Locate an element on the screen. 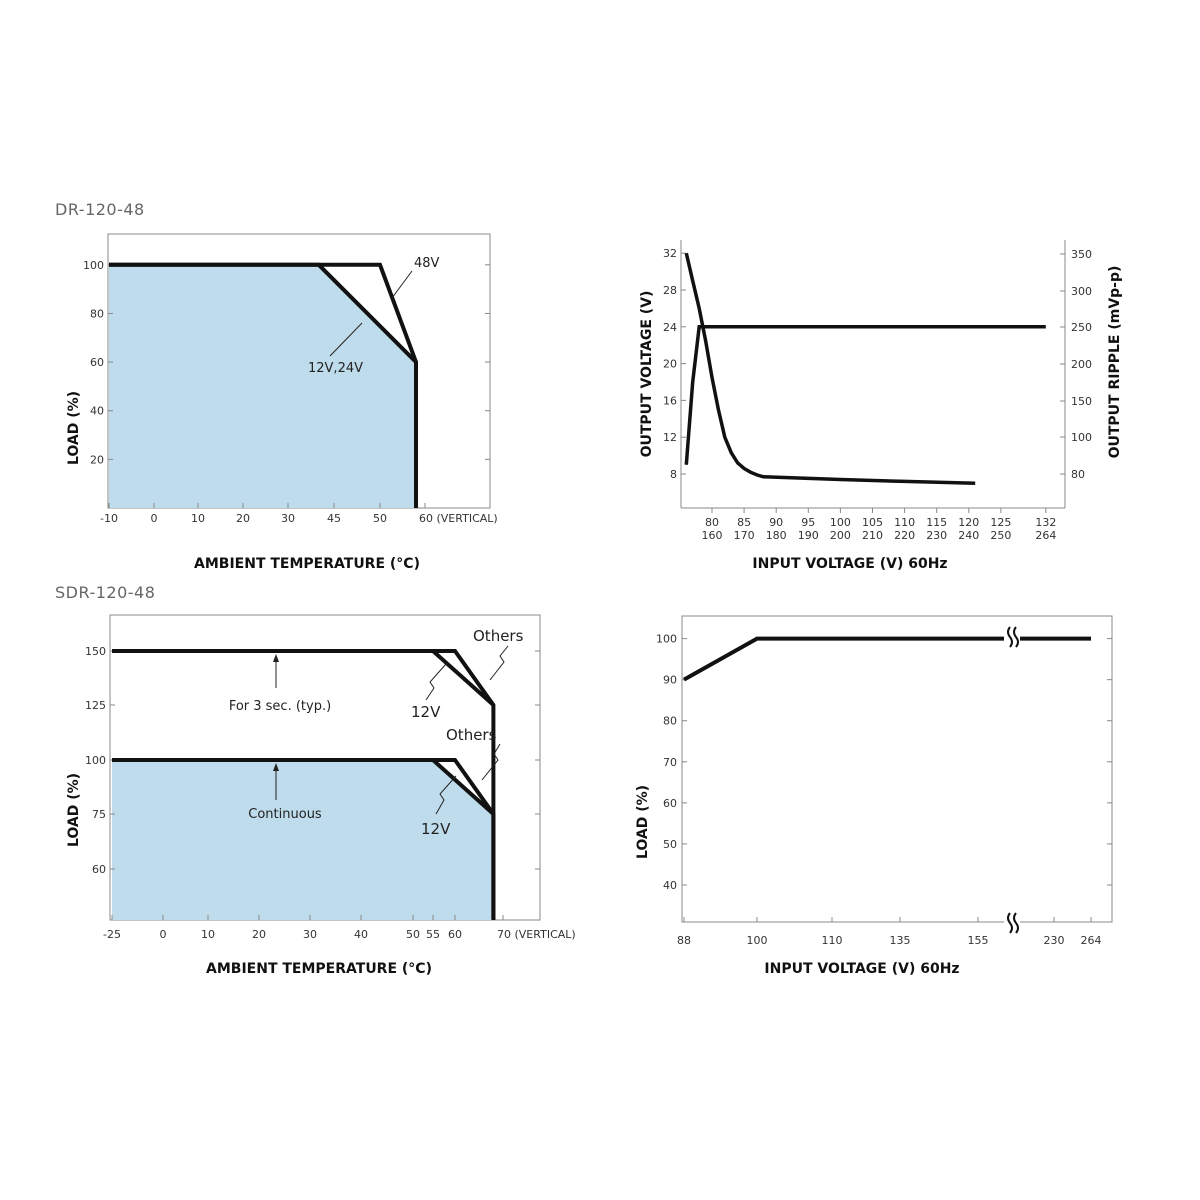  y-tick-label: 20 is located at coordinates (97, 459).